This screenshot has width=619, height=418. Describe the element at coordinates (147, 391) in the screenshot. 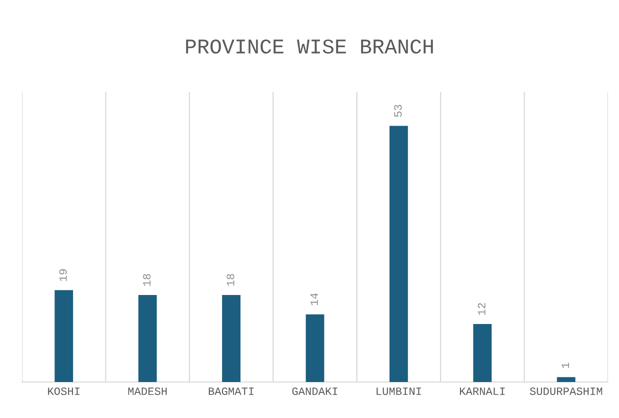

I see `x-tick-label: MADESH` at that location.